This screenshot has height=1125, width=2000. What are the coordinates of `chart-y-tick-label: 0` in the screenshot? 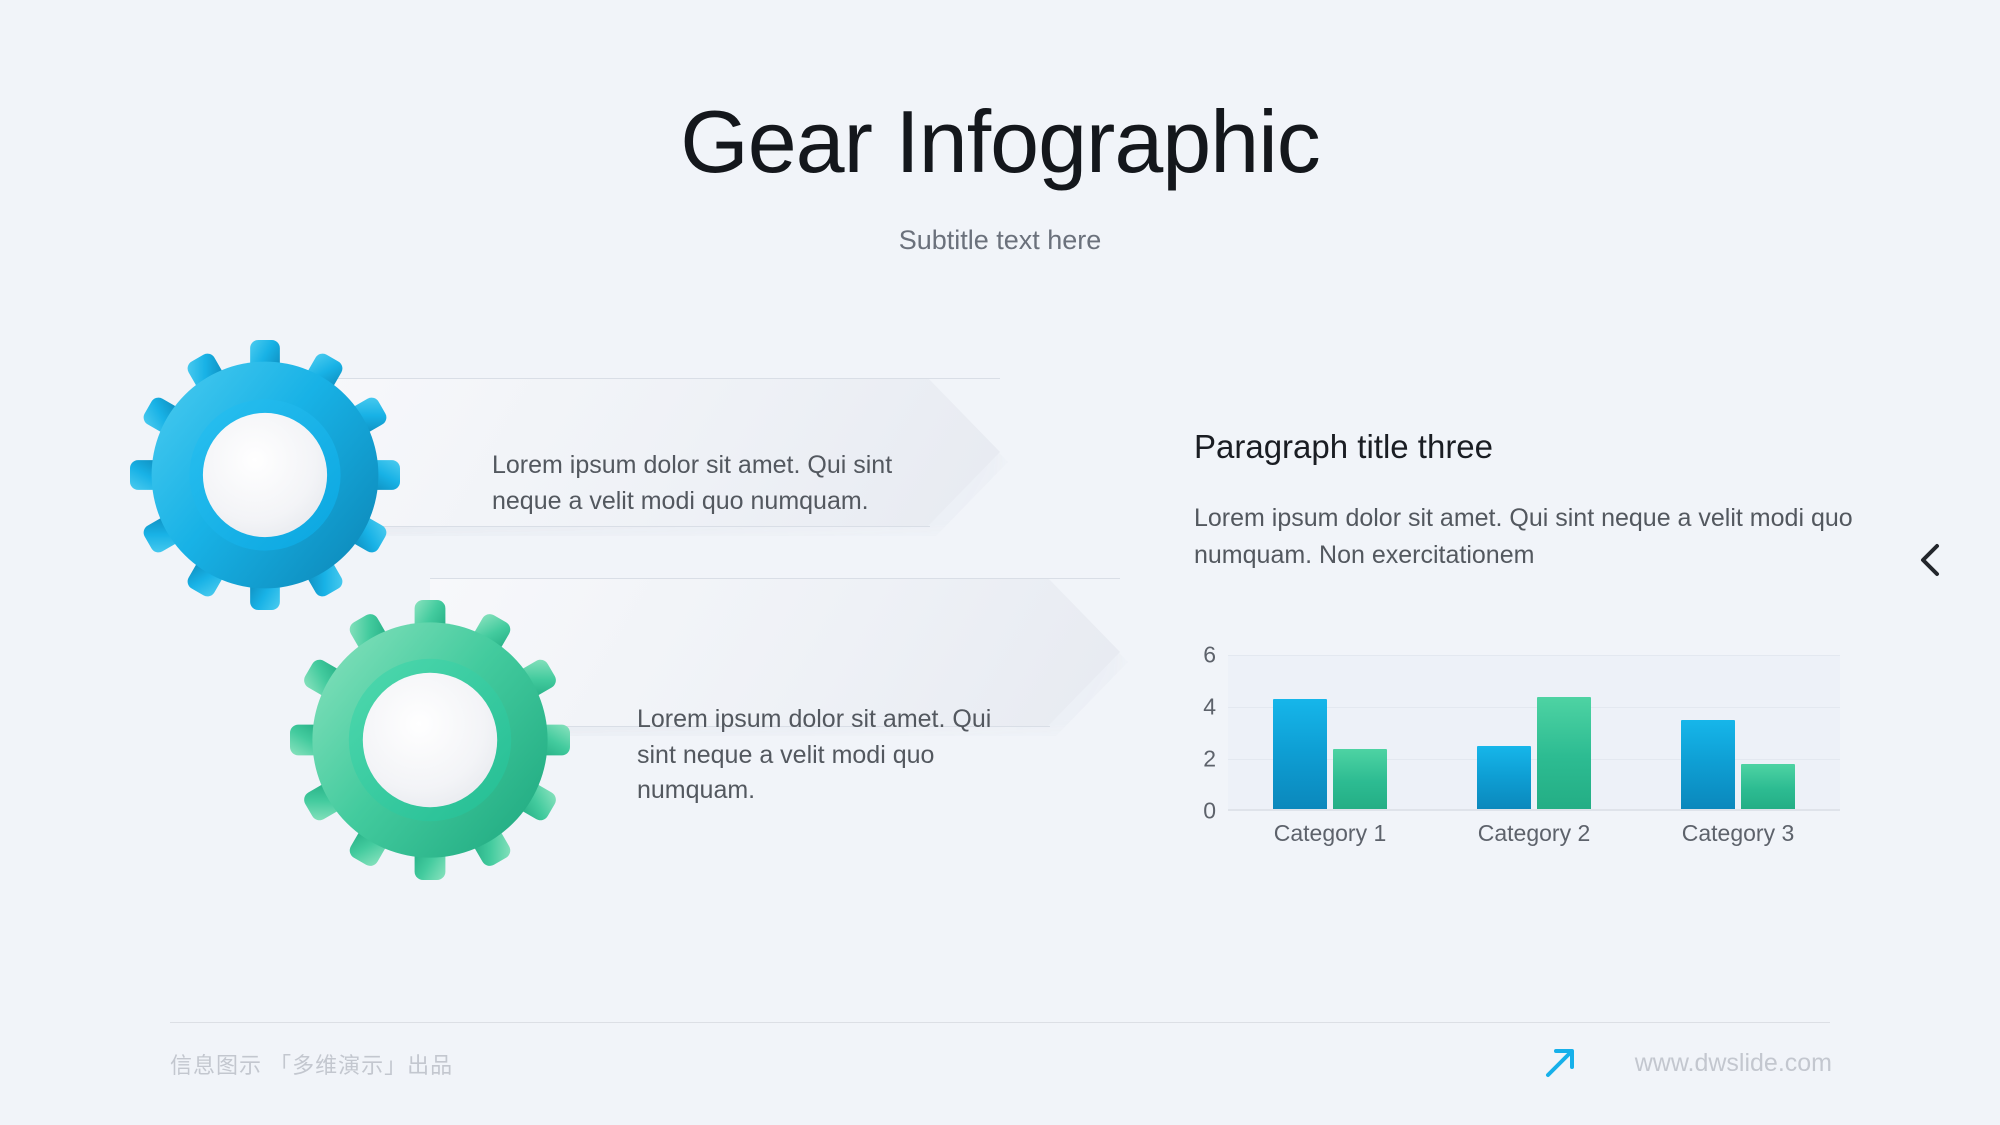 It's located at (1209, 810).